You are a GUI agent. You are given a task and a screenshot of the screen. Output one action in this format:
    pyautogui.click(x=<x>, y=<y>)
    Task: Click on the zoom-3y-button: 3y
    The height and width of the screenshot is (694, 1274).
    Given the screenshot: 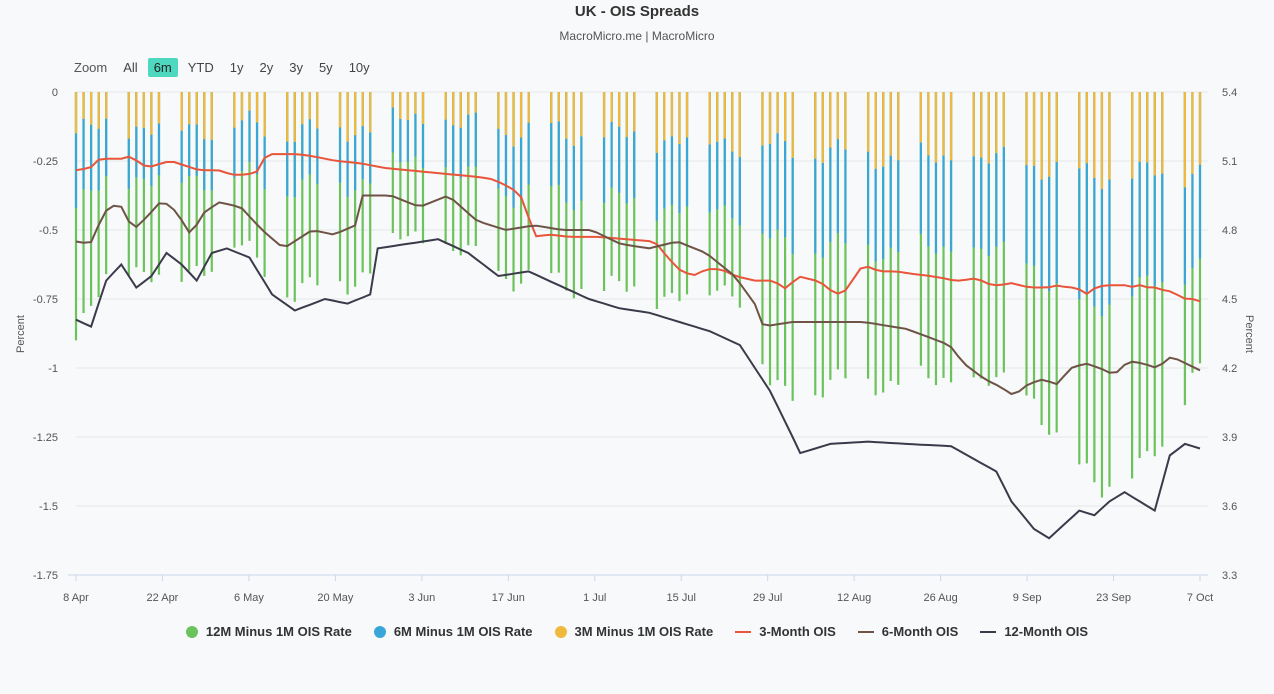 What is the action you would take?
    pyautogui.click(x=296, y=67)
    